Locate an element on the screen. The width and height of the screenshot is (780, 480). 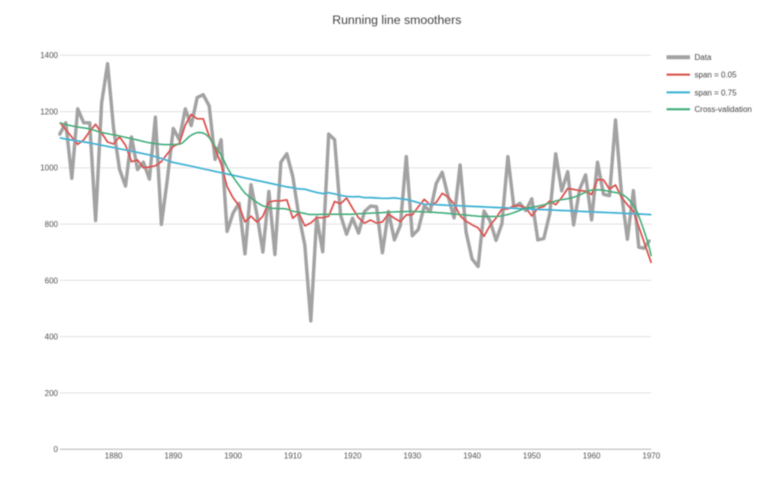
svg-text: 1950 is located at coordinates (532, 455).